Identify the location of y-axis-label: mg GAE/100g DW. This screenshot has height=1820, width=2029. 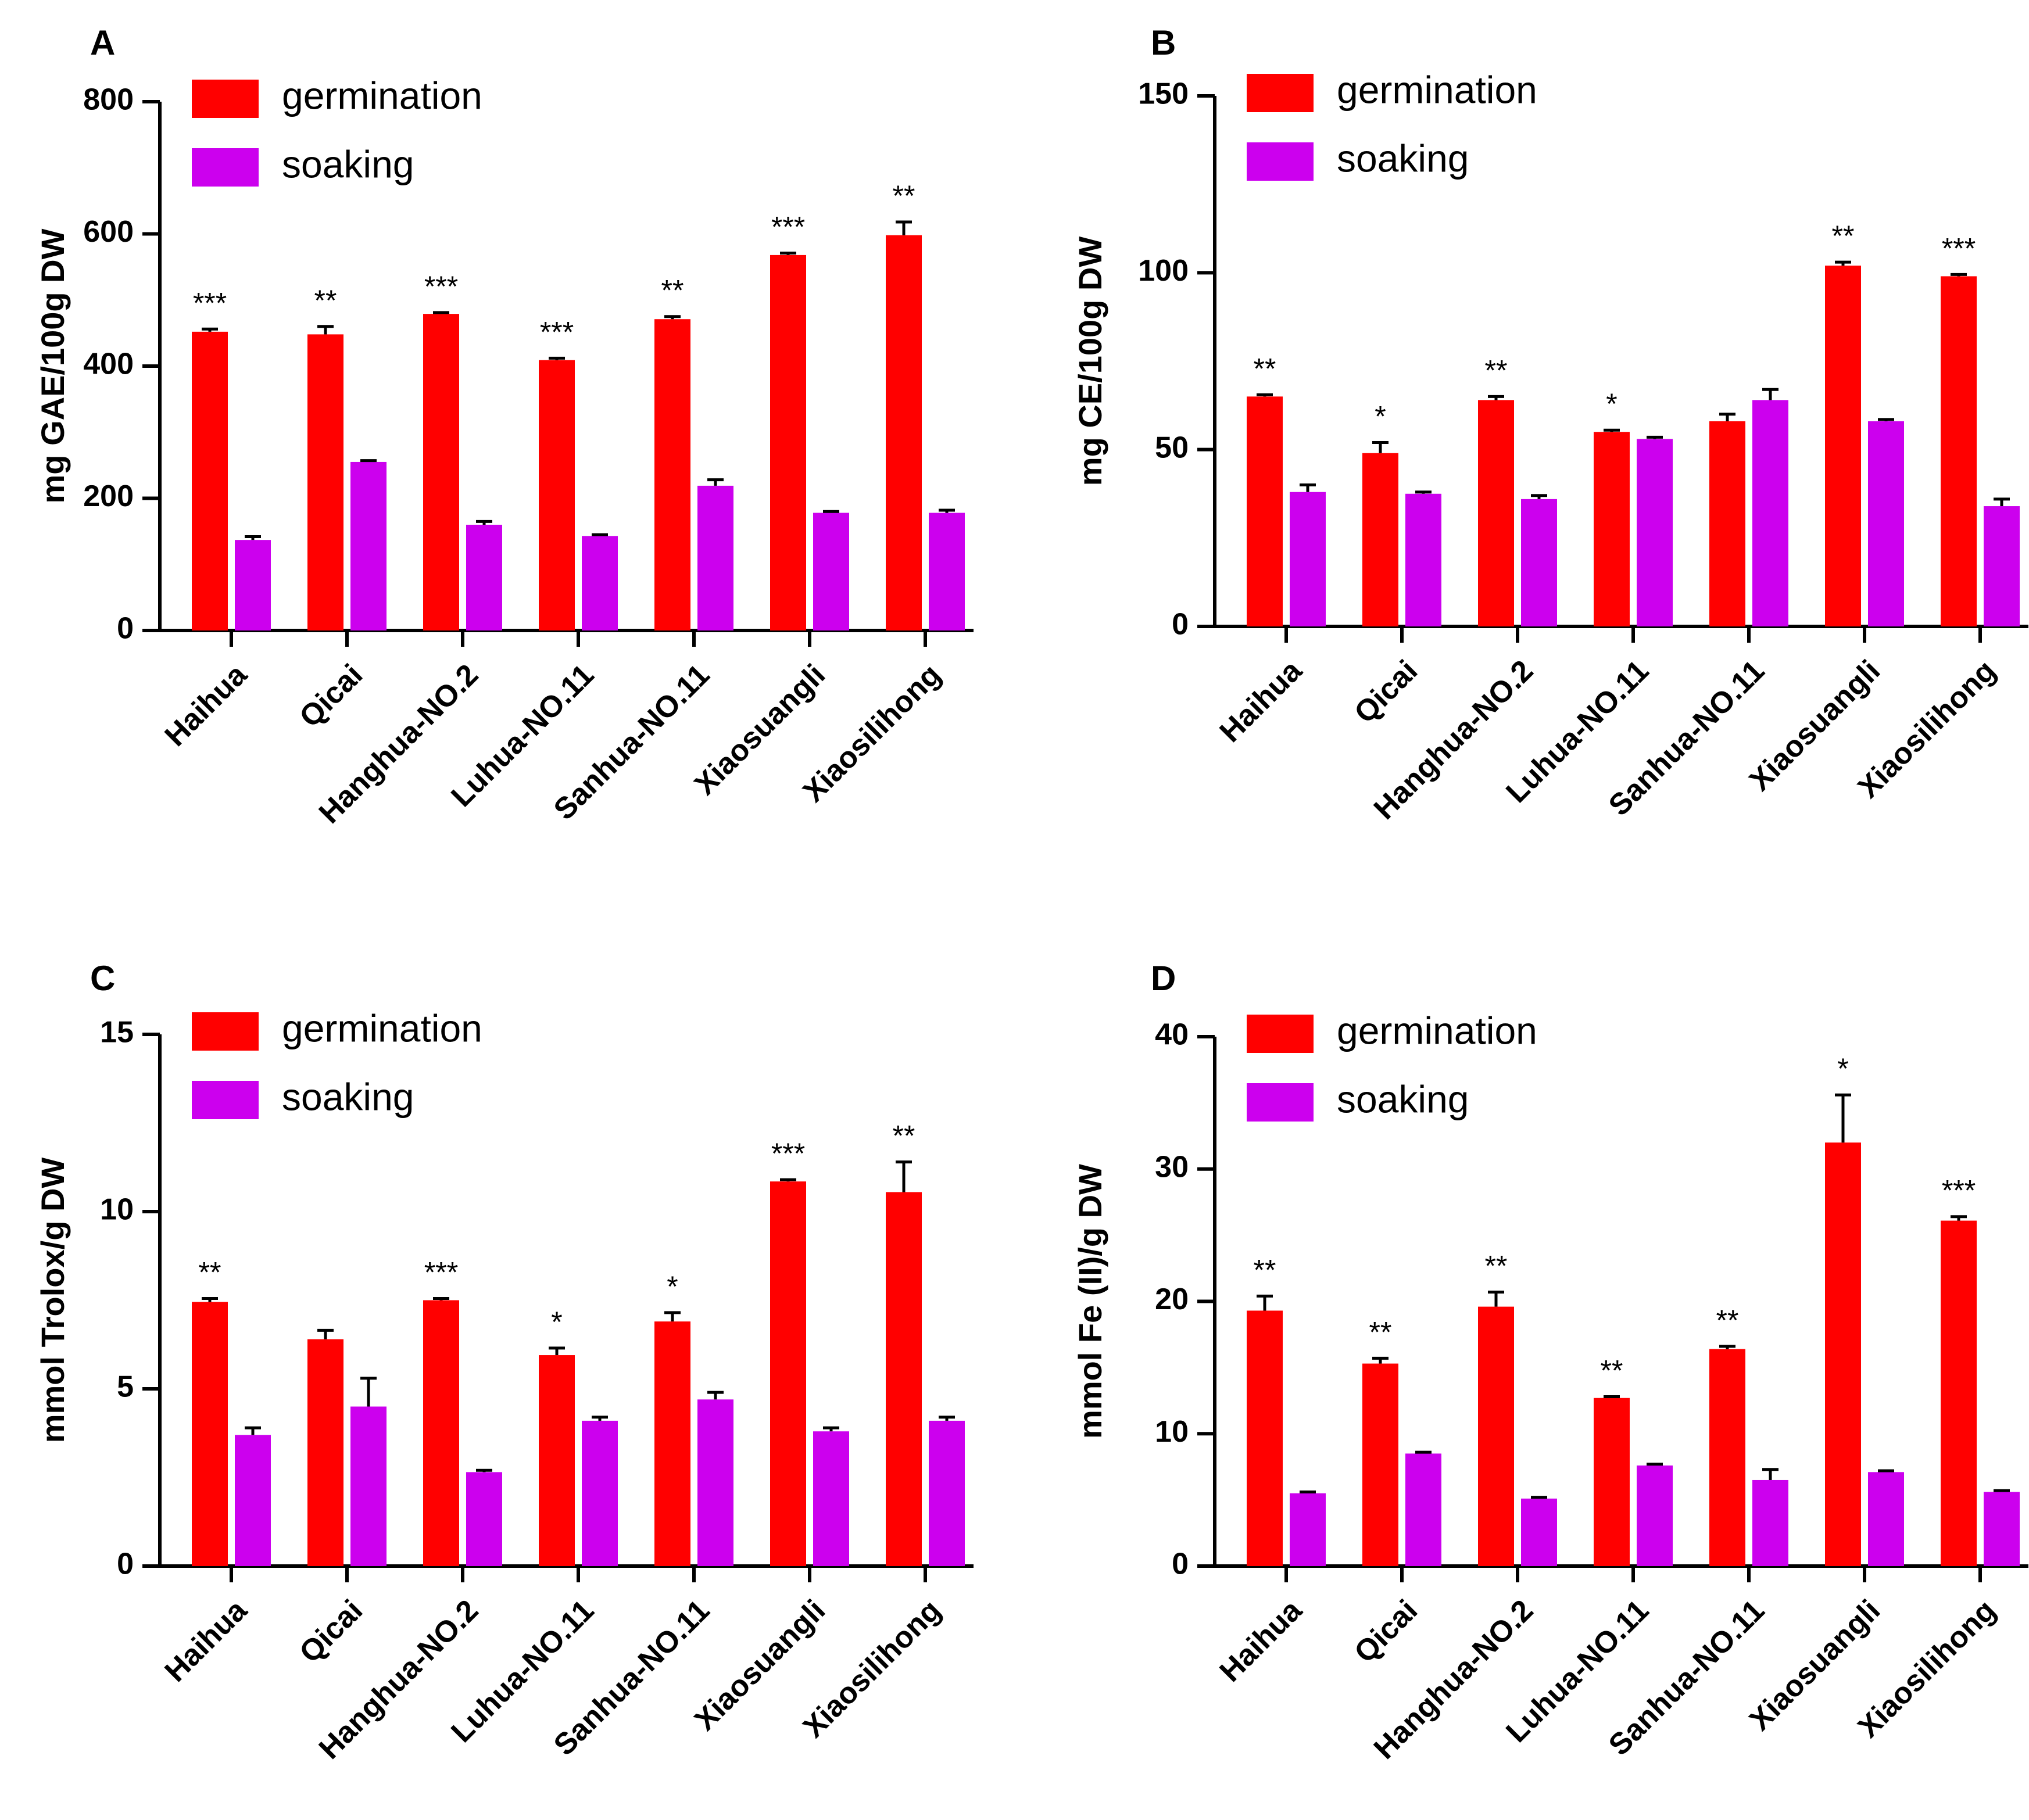
(52, 365).